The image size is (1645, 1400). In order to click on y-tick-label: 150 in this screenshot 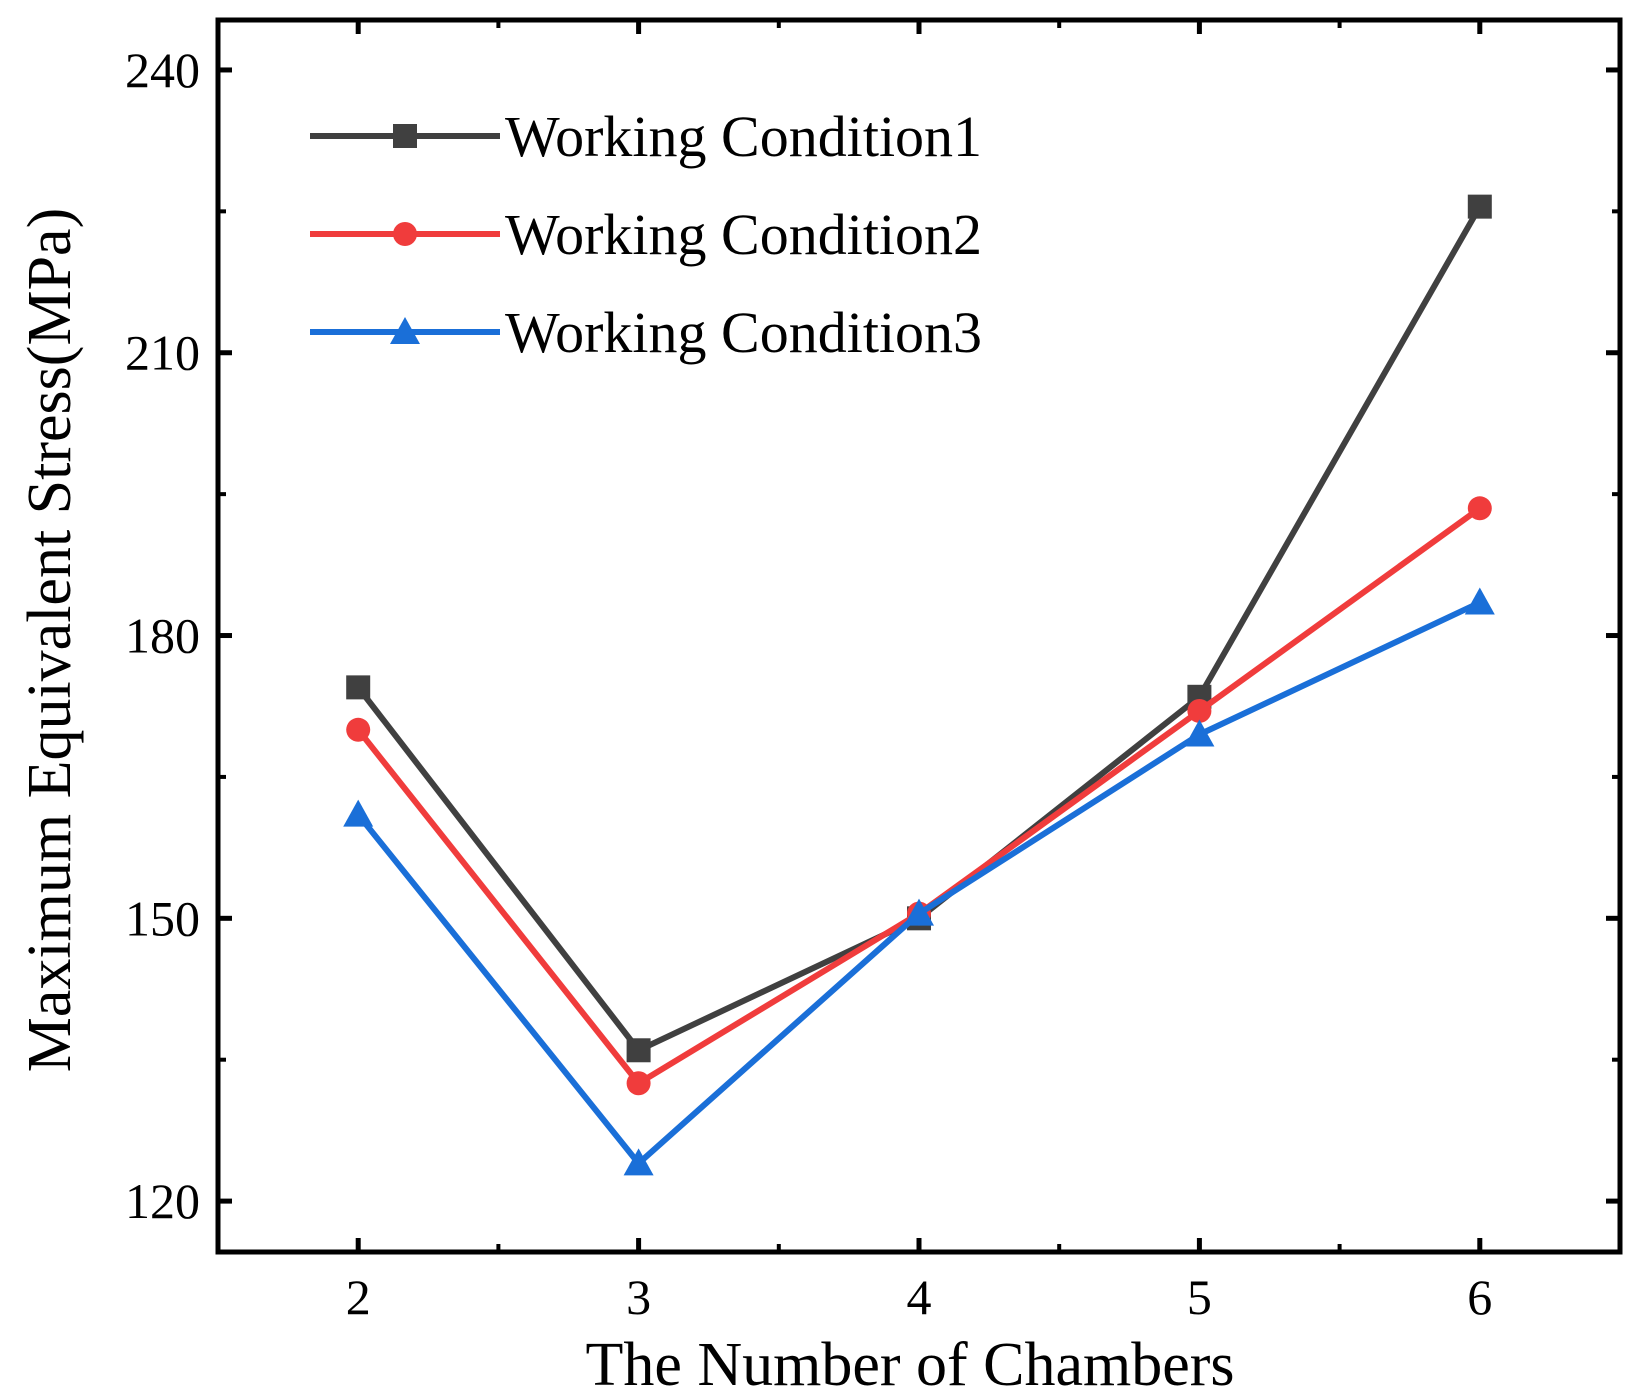, I will do `click(162, 918)`.